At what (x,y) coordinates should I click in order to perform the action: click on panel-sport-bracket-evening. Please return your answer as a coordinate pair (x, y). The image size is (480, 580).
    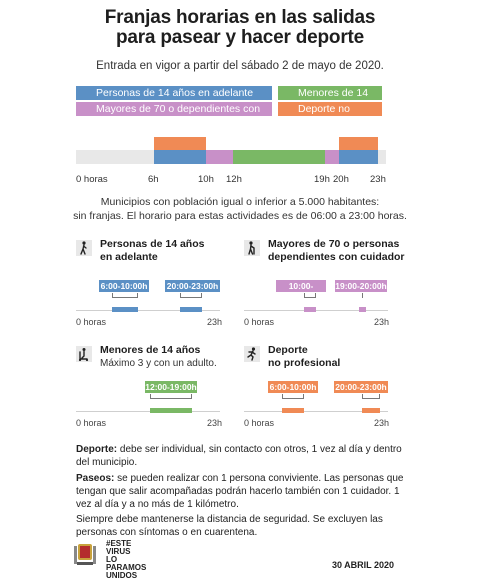
    Looking at the image, I should click on (371, 396).